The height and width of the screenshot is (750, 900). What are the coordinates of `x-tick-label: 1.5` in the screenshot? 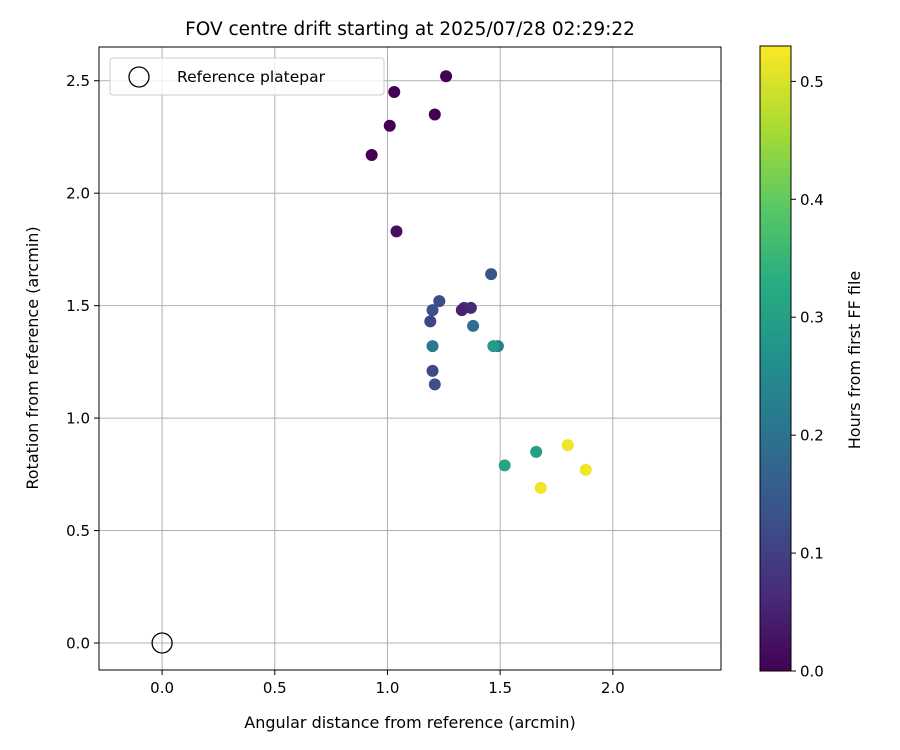 It's located at (500, 688).